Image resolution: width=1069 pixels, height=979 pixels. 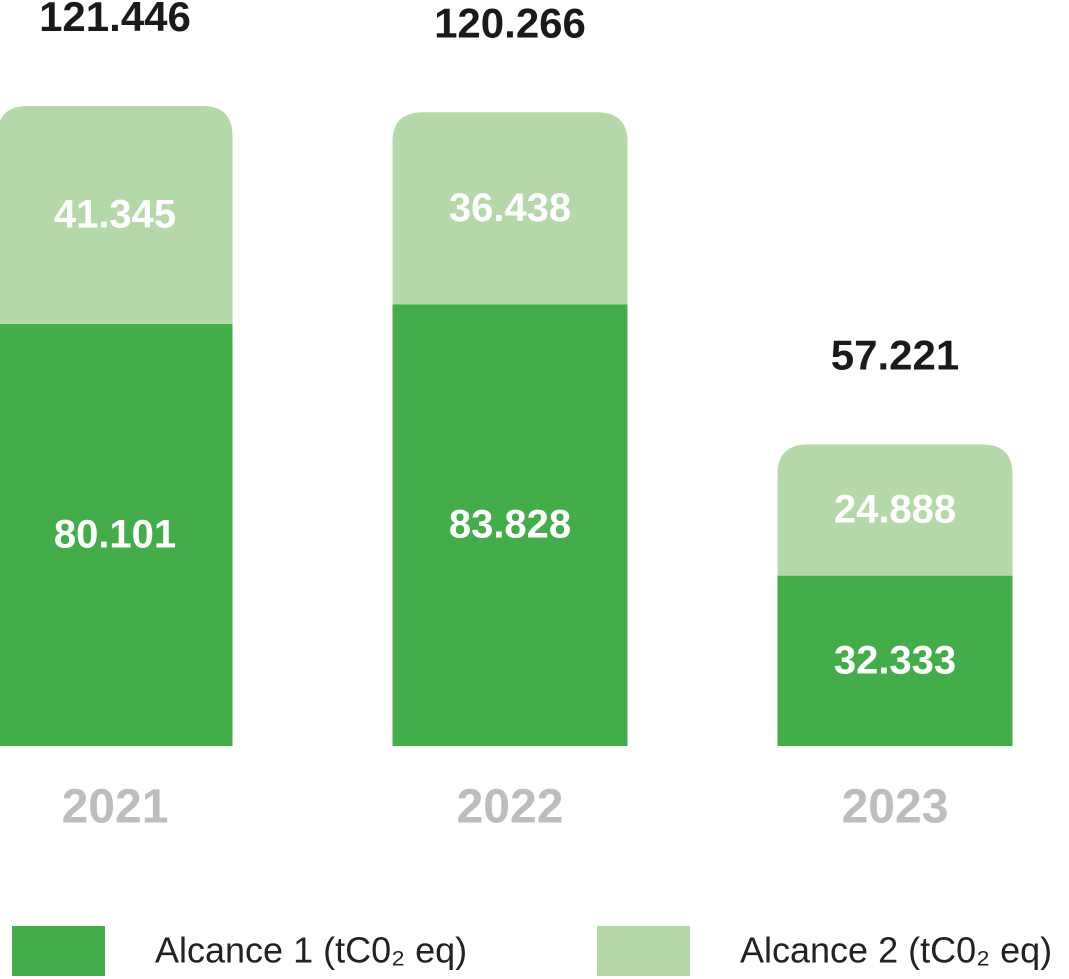 What do you see at coordinates (510, 23) in the screenshot?
I see `total-label: 120.266` at bounding box center [510, 23].